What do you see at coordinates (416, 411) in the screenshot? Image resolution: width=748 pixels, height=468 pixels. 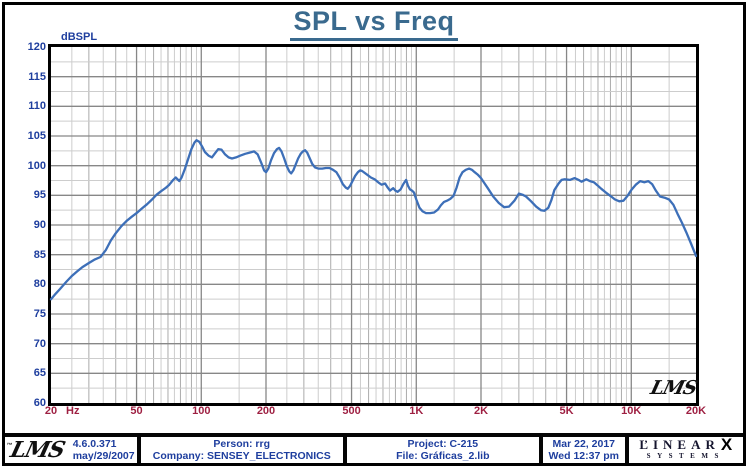 I see `x-tick-label: 1K` at bounding box center [416, 411].